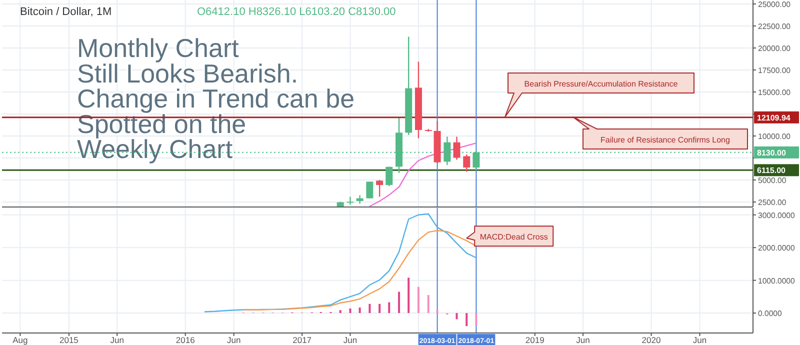  Describe the element at coordinates (69, 340) in the screenshot. I see `x-tick-label: 2015` at that location.